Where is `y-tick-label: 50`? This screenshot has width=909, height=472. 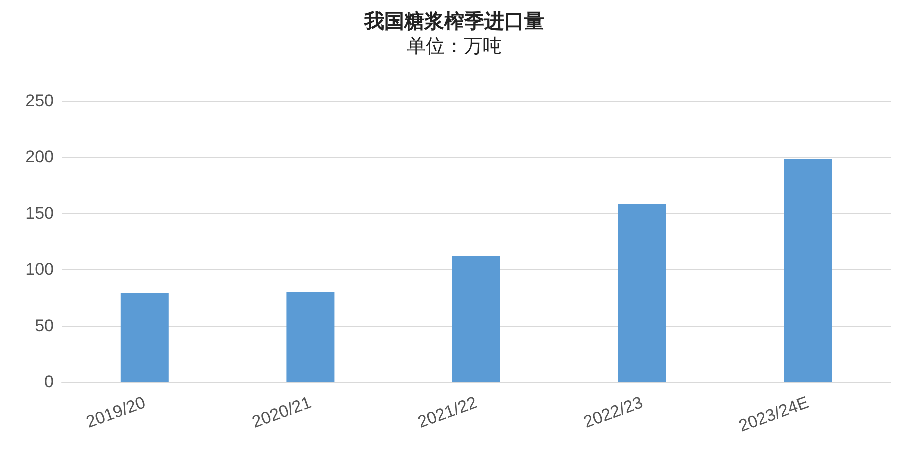 y-tick-label: 50 is located at coordinates (44, 326).